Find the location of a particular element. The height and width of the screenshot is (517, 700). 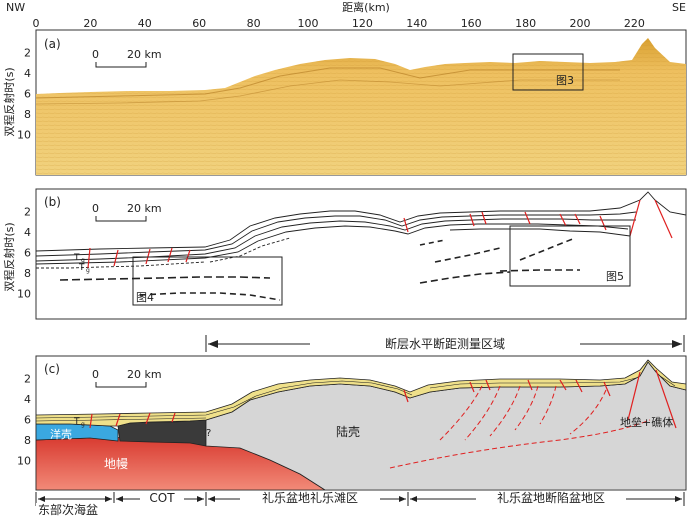

panel-c-layer-t-sub: g is located at coordinates (83, 424).